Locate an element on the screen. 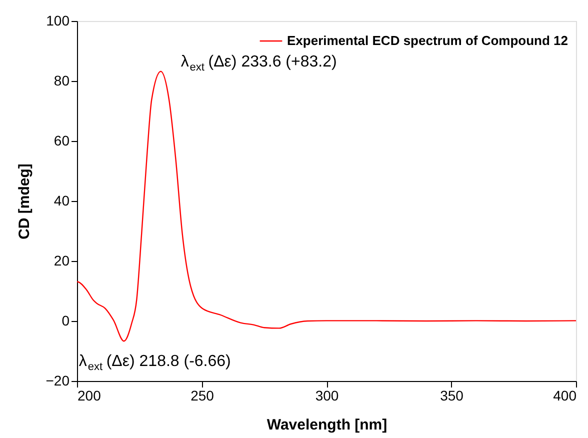 The width and height of the screenshot is (588, 438). x-tick-label: 250 is located at coordinates (202, 396).